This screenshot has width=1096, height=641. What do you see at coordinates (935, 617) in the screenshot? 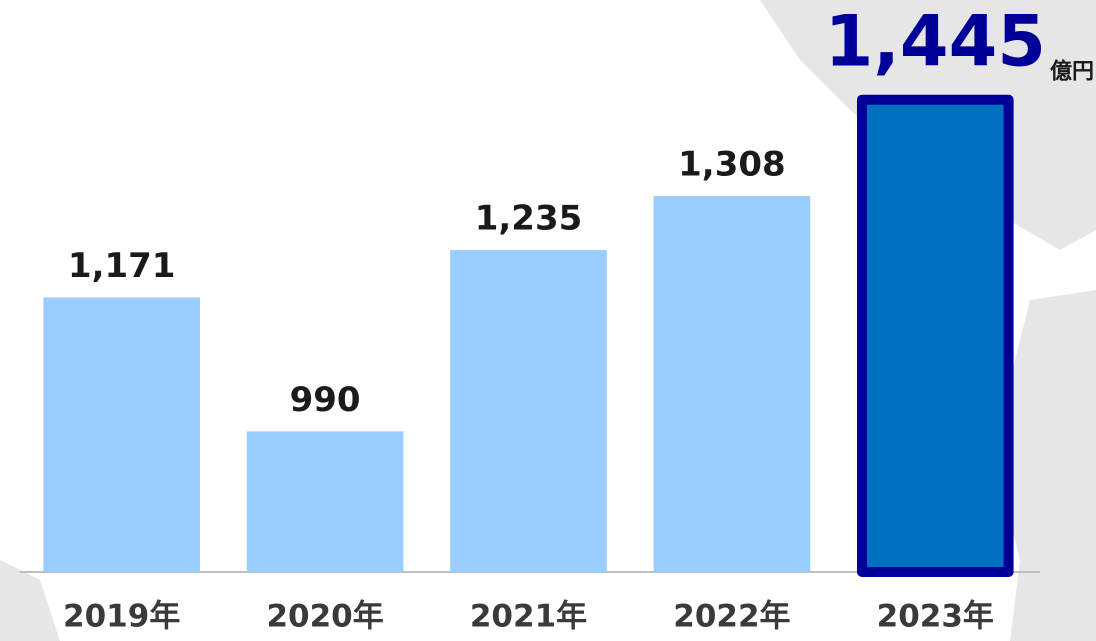
I see `x-tick-label: 2023年` at bounding box center [935, 617].